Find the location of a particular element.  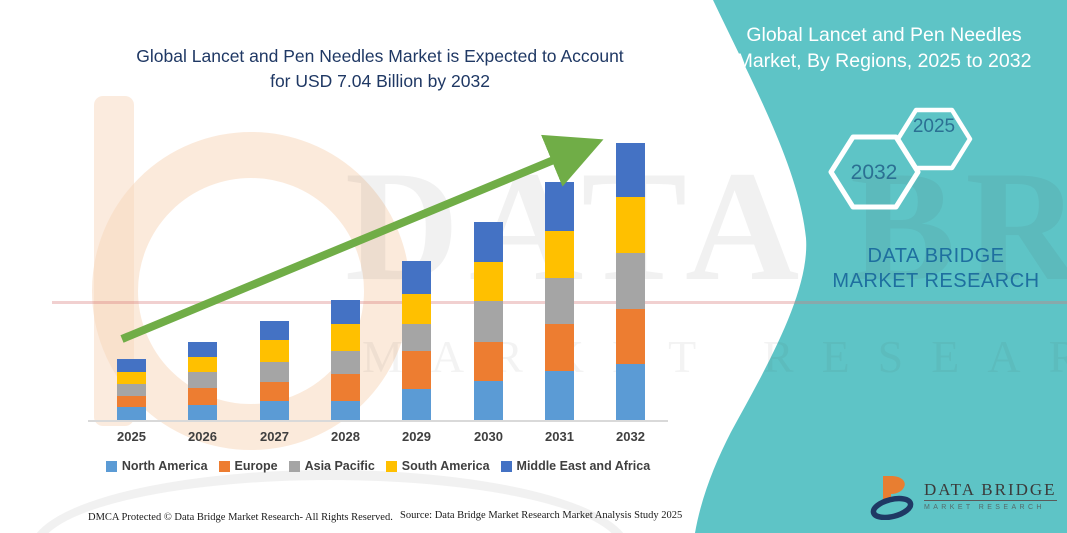

bar-segment-2030-asia-pacific is located at coordinates (488, 321).